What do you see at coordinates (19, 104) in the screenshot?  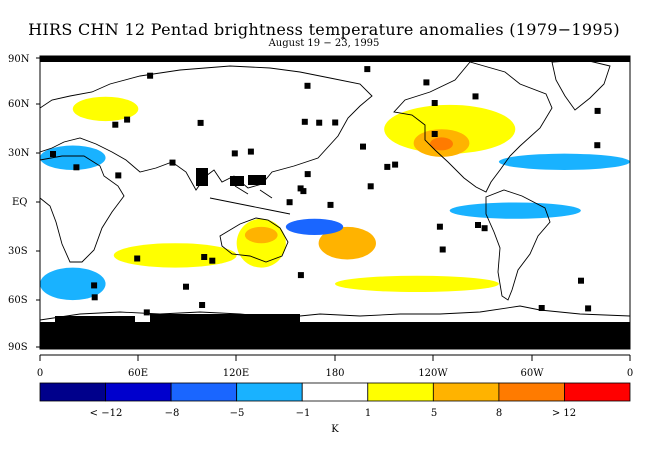 I see `y-tick-label: 60N` at bounding box center [19, 104].